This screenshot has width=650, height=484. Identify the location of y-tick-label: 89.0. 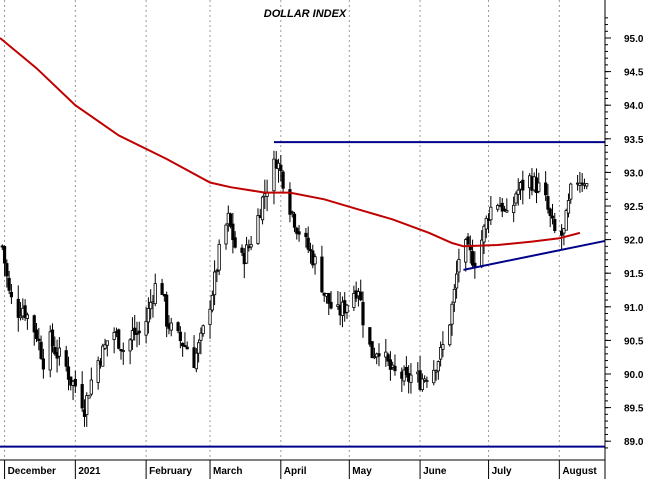
(634, 442).